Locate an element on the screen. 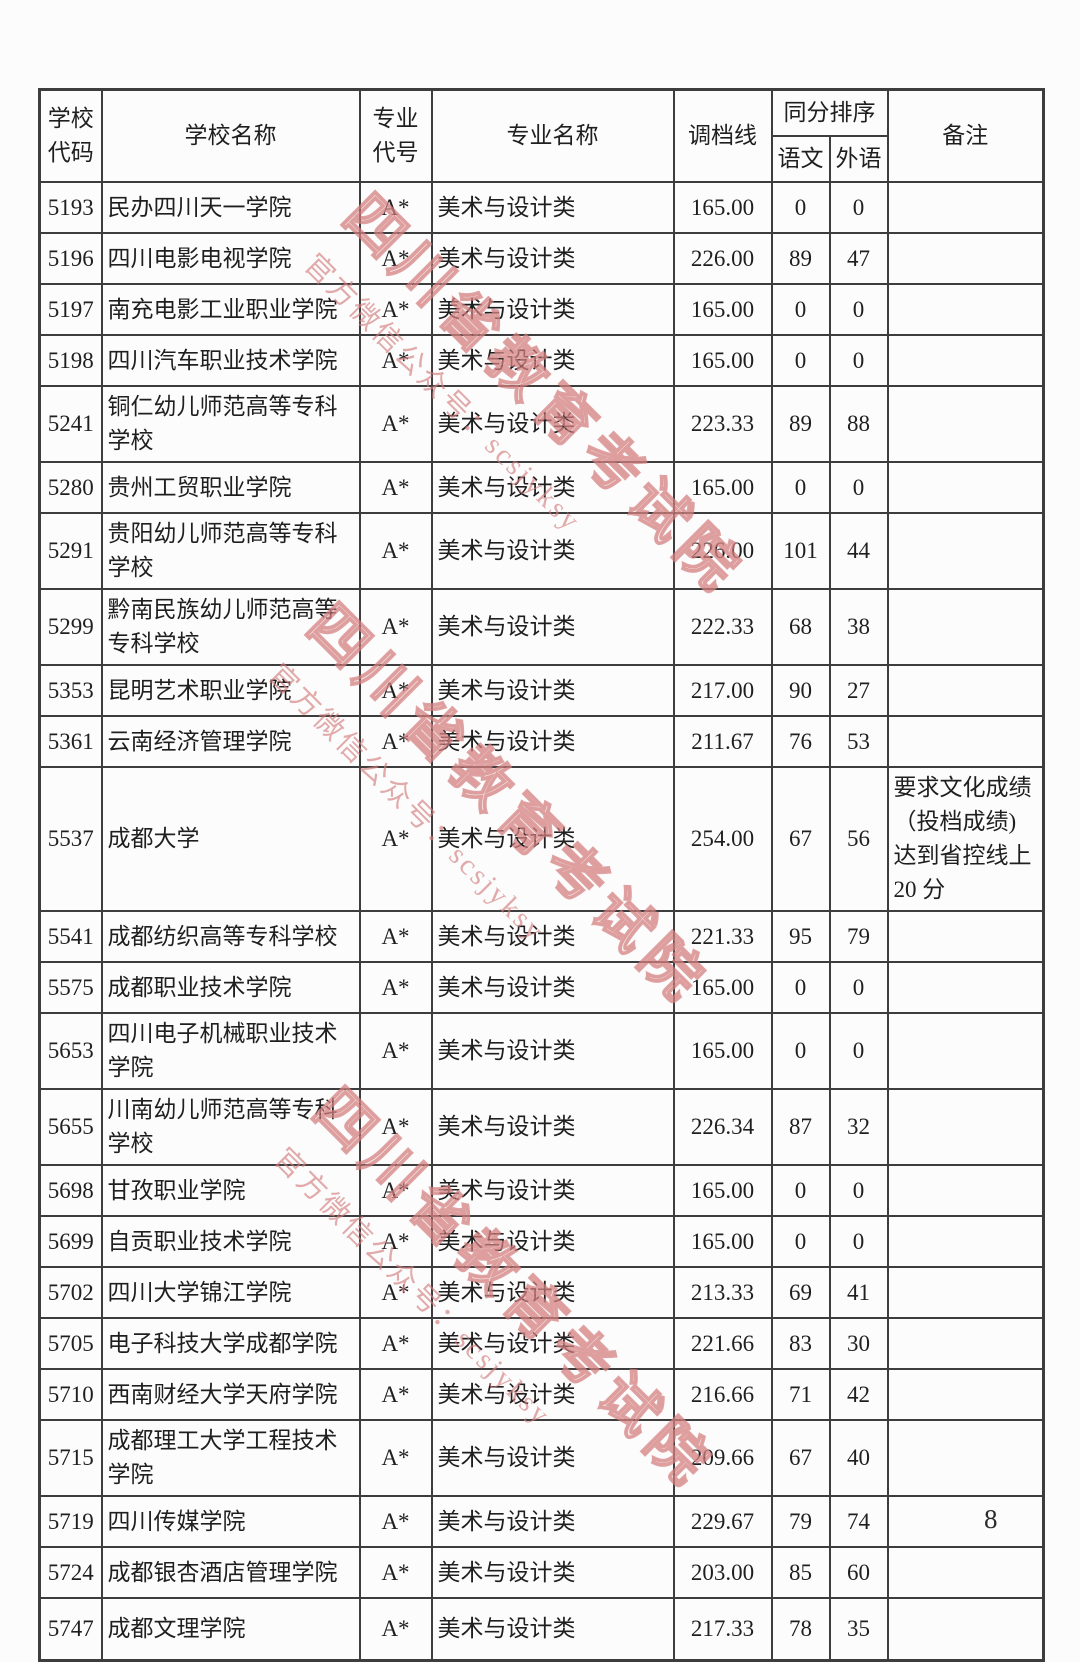 This screenshot has width=1080, height=1662. chinese-rank-cell: 68 is located at coordinates (800, 627).